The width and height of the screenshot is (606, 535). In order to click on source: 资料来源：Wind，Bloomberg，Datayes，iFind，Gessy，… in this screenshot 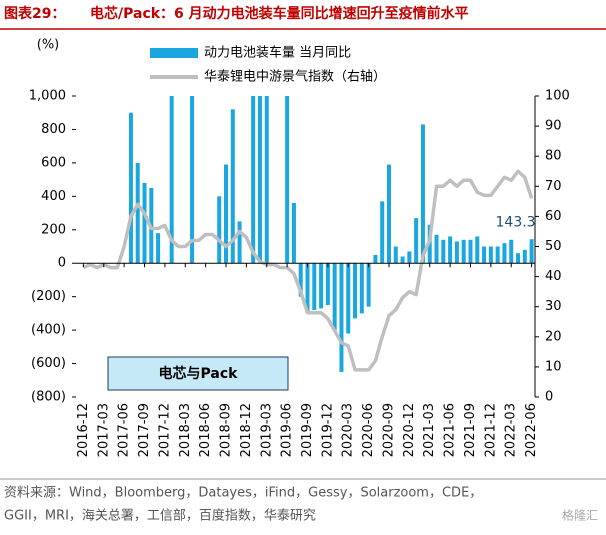, I will do `click(243, 493)`.